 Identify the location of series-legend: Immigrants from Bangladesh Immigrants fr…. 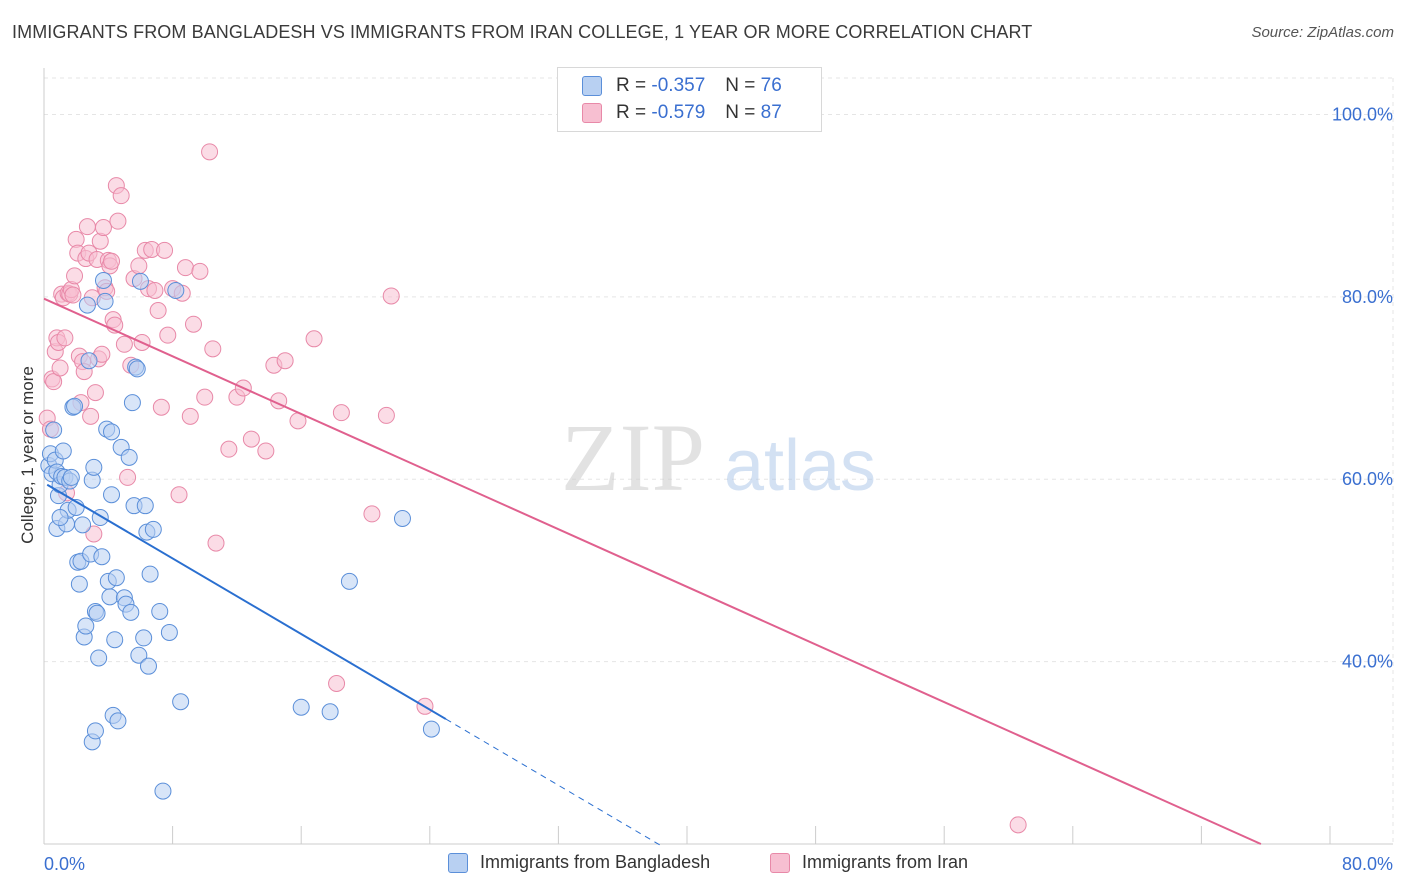
(703, 865).